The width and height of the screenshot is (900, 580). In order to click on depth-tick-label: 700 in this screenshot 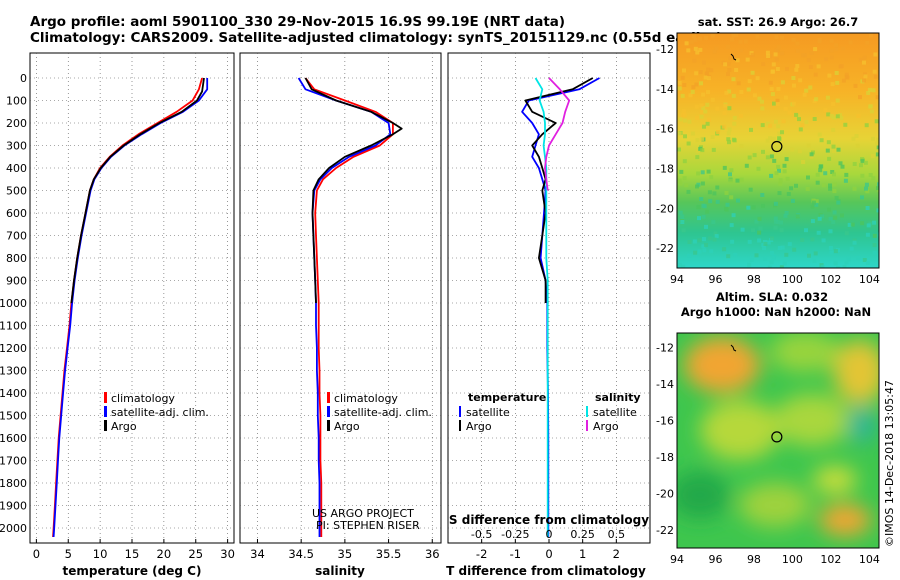, I will do `click(16, 236)`.